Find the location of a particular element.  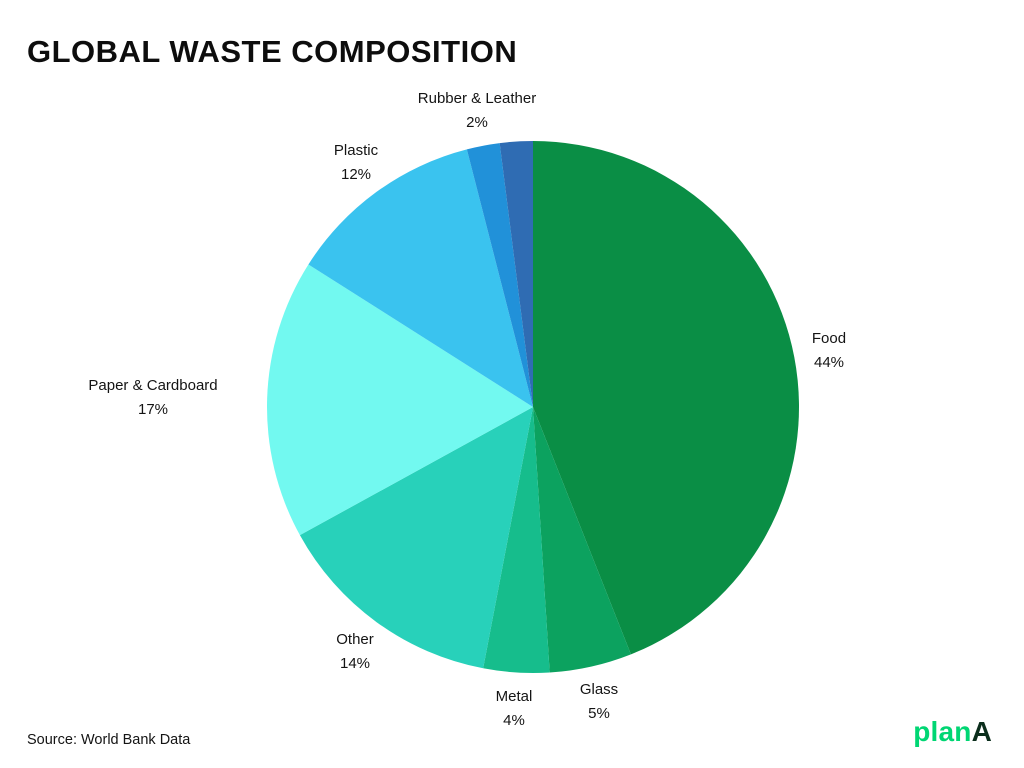

label-other-name: Other is located at coordinates (355, 639).